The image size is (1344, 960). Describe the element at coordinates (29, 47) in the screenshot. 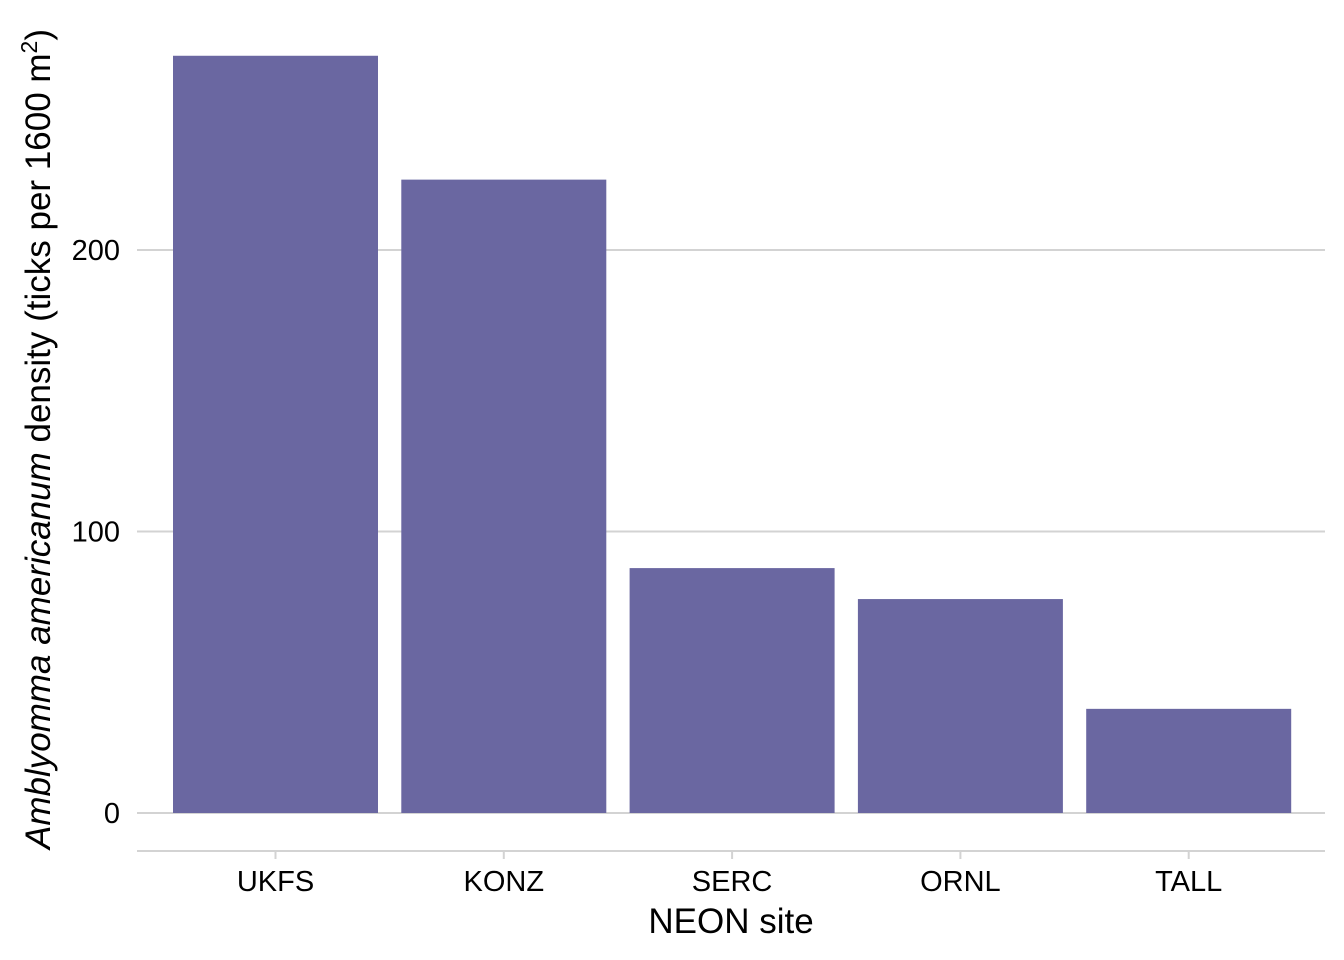

I see `y-axis-title-superscript: 2` at that location.